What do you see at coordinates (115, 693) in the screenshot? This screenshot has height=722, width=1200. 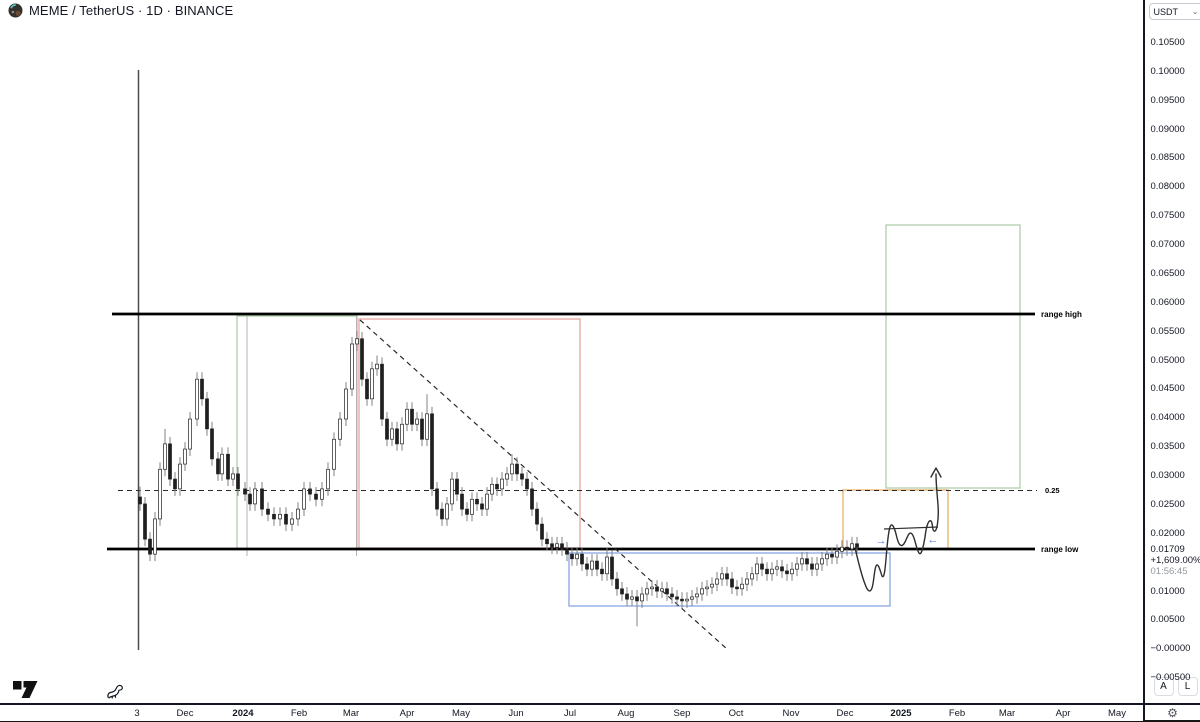 I see `dino-sticker-icon` at bounding box center [115, 693].